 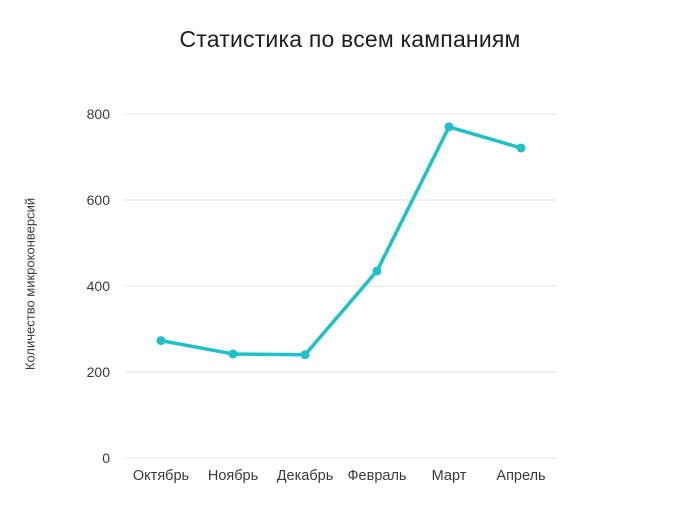 I want to click on x-tick-label: Ноябрь, so click(x=233, y=476).